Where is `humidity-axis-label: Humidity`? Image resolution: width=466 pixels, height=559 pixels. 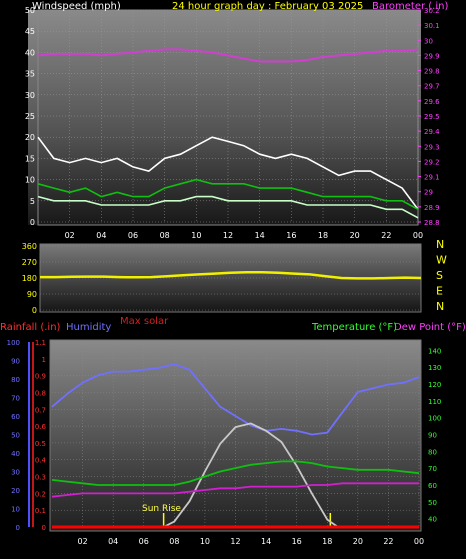 humidity-axis-label: Humidity is located at coordinates (88, 327).